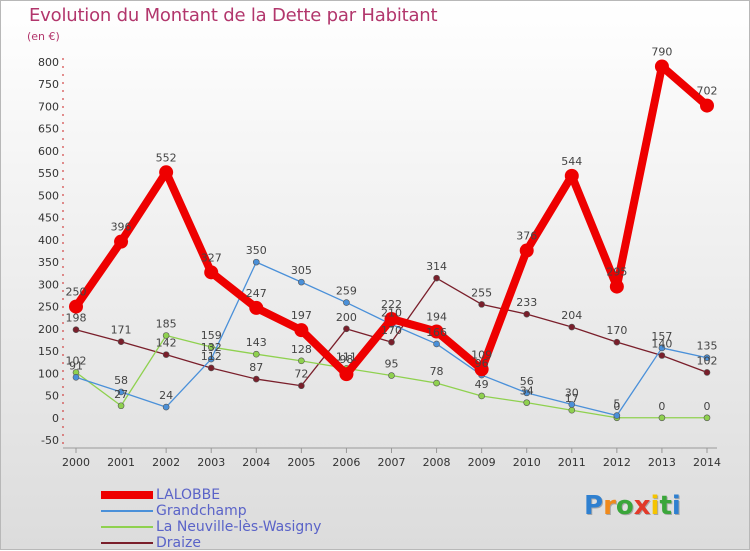 This screenshot has width=750, height=551. Describe the element at coordinates (211, 257) in the screenshot. I see `data-label: 327` at that location.